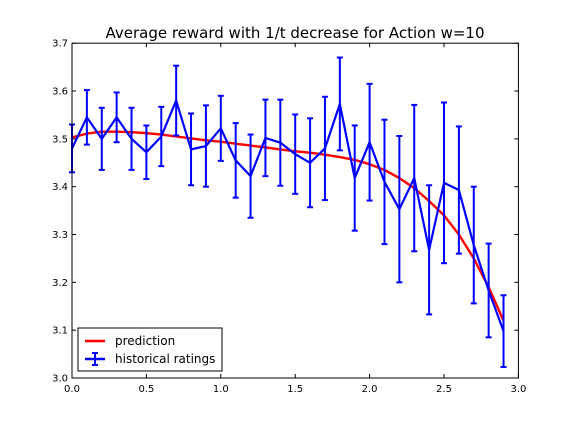 This screenshot has width=576, height=437. Describe the element at coordinates (60, 379) in the screenshot. I see `y-tick-label: 3.0` at that location.